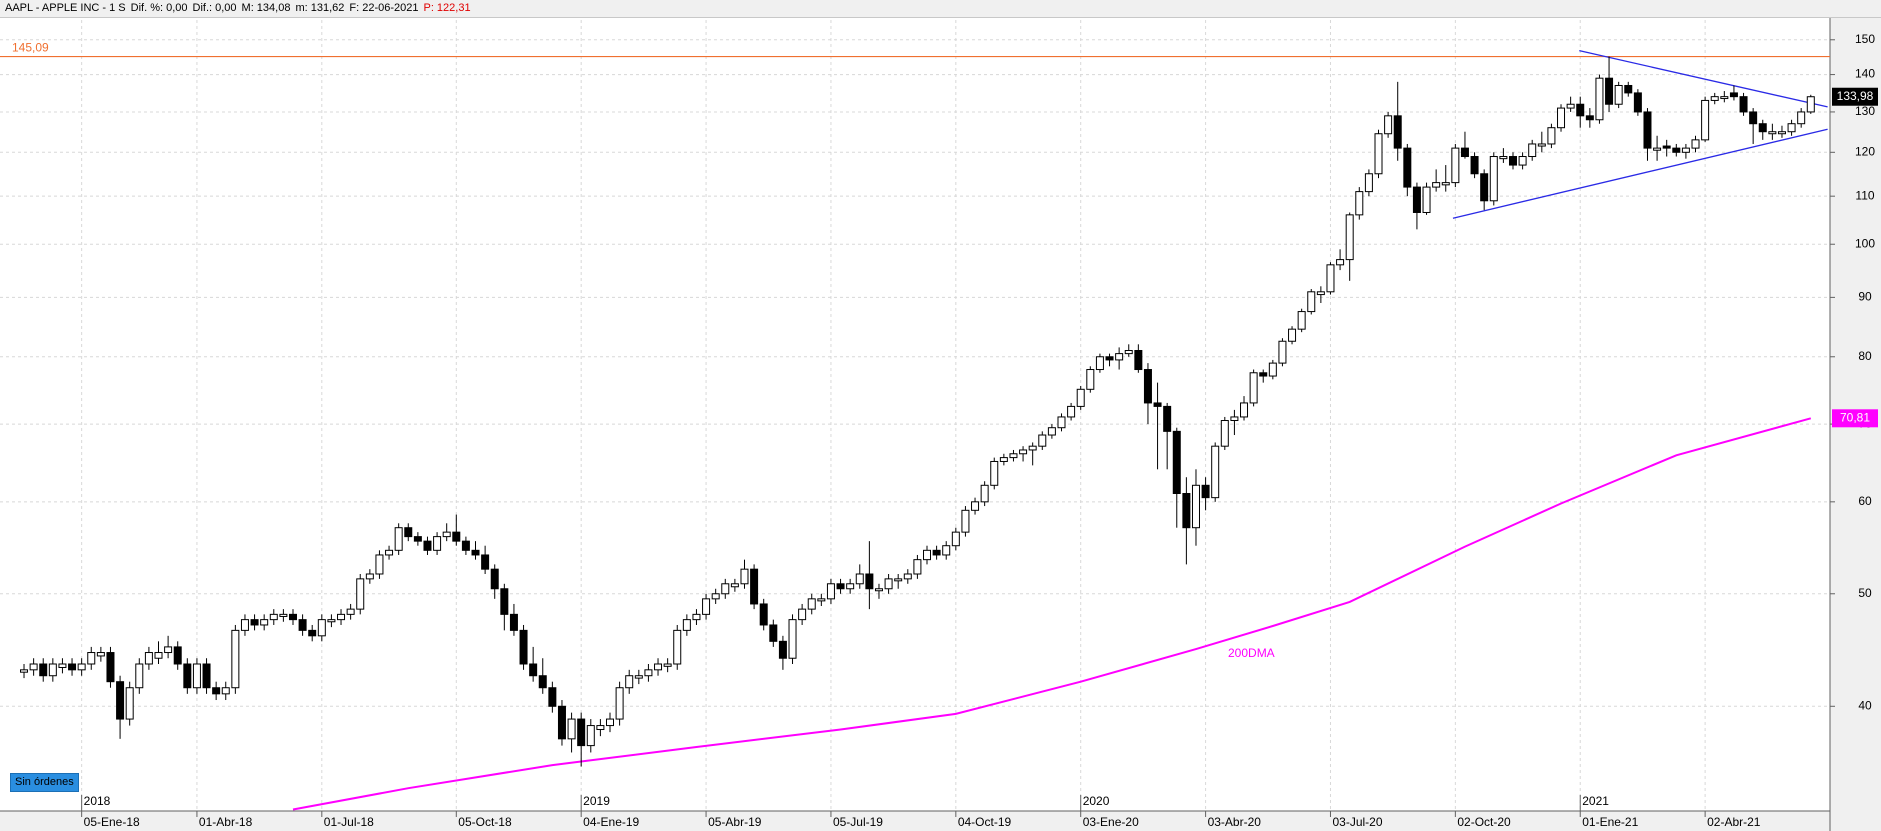 The width and height of the screenshot is (1881, 831). Describe the element at coordinates (1111, 822) in the screenshot. I see `x-tick-label: 03-Ene-20` at that location.